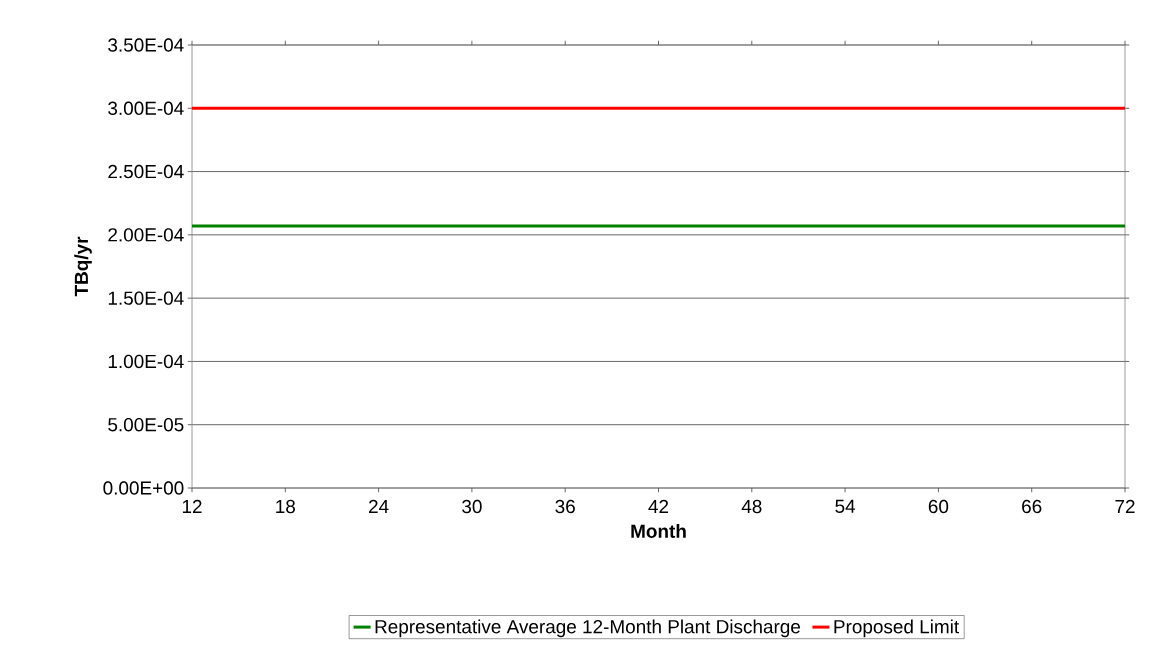 This screenshot has width=1153, height=654. Describe the element at coordinates (146, 171) in the screenshot. I see `y-tick-label: 2.50E-04` at that location.